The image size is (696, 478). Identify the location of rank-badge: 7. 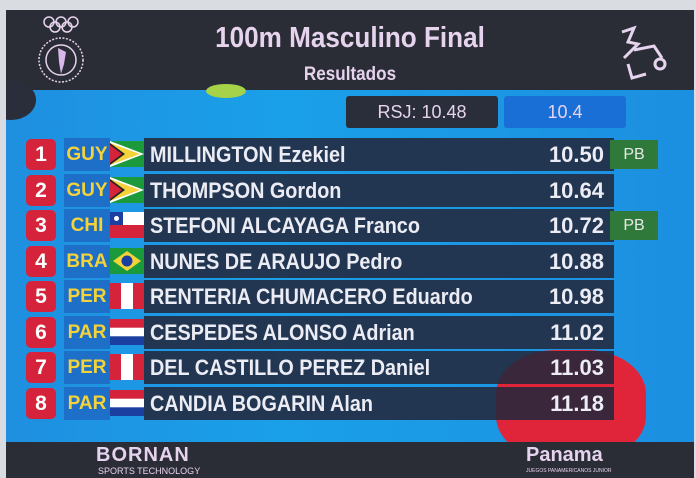
(41, 367).